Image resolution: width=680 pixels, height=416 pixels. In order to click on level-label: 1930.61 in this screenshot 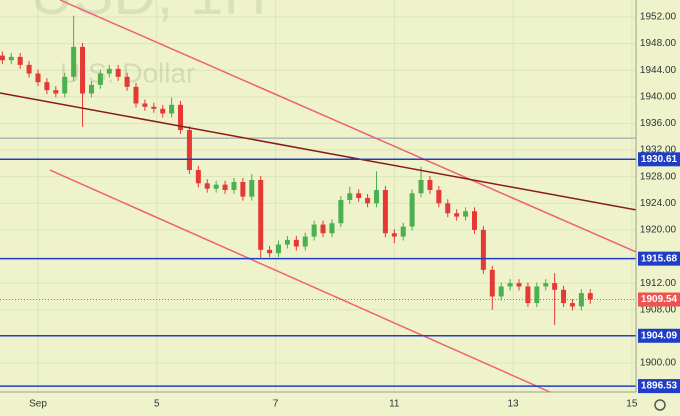, I will do `click(659, 159)`.